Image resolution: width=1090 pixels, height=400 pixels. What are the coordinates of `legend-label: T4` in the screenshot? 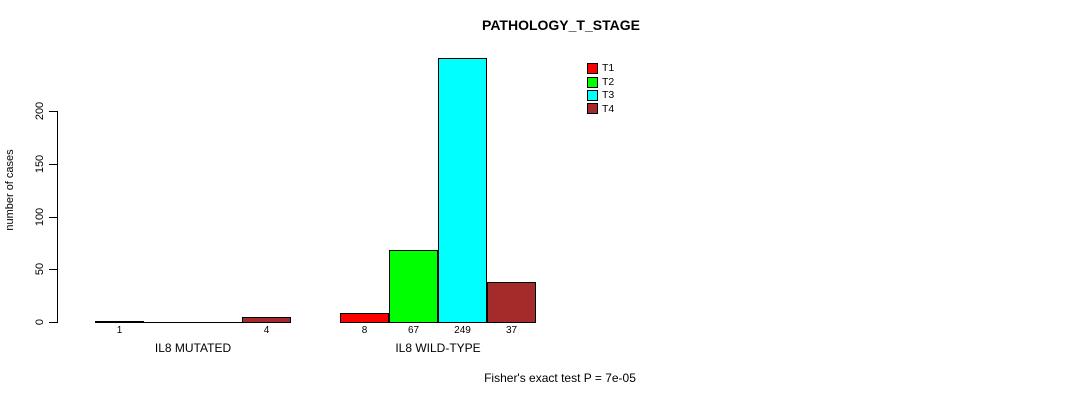 It's located at (608, 108).